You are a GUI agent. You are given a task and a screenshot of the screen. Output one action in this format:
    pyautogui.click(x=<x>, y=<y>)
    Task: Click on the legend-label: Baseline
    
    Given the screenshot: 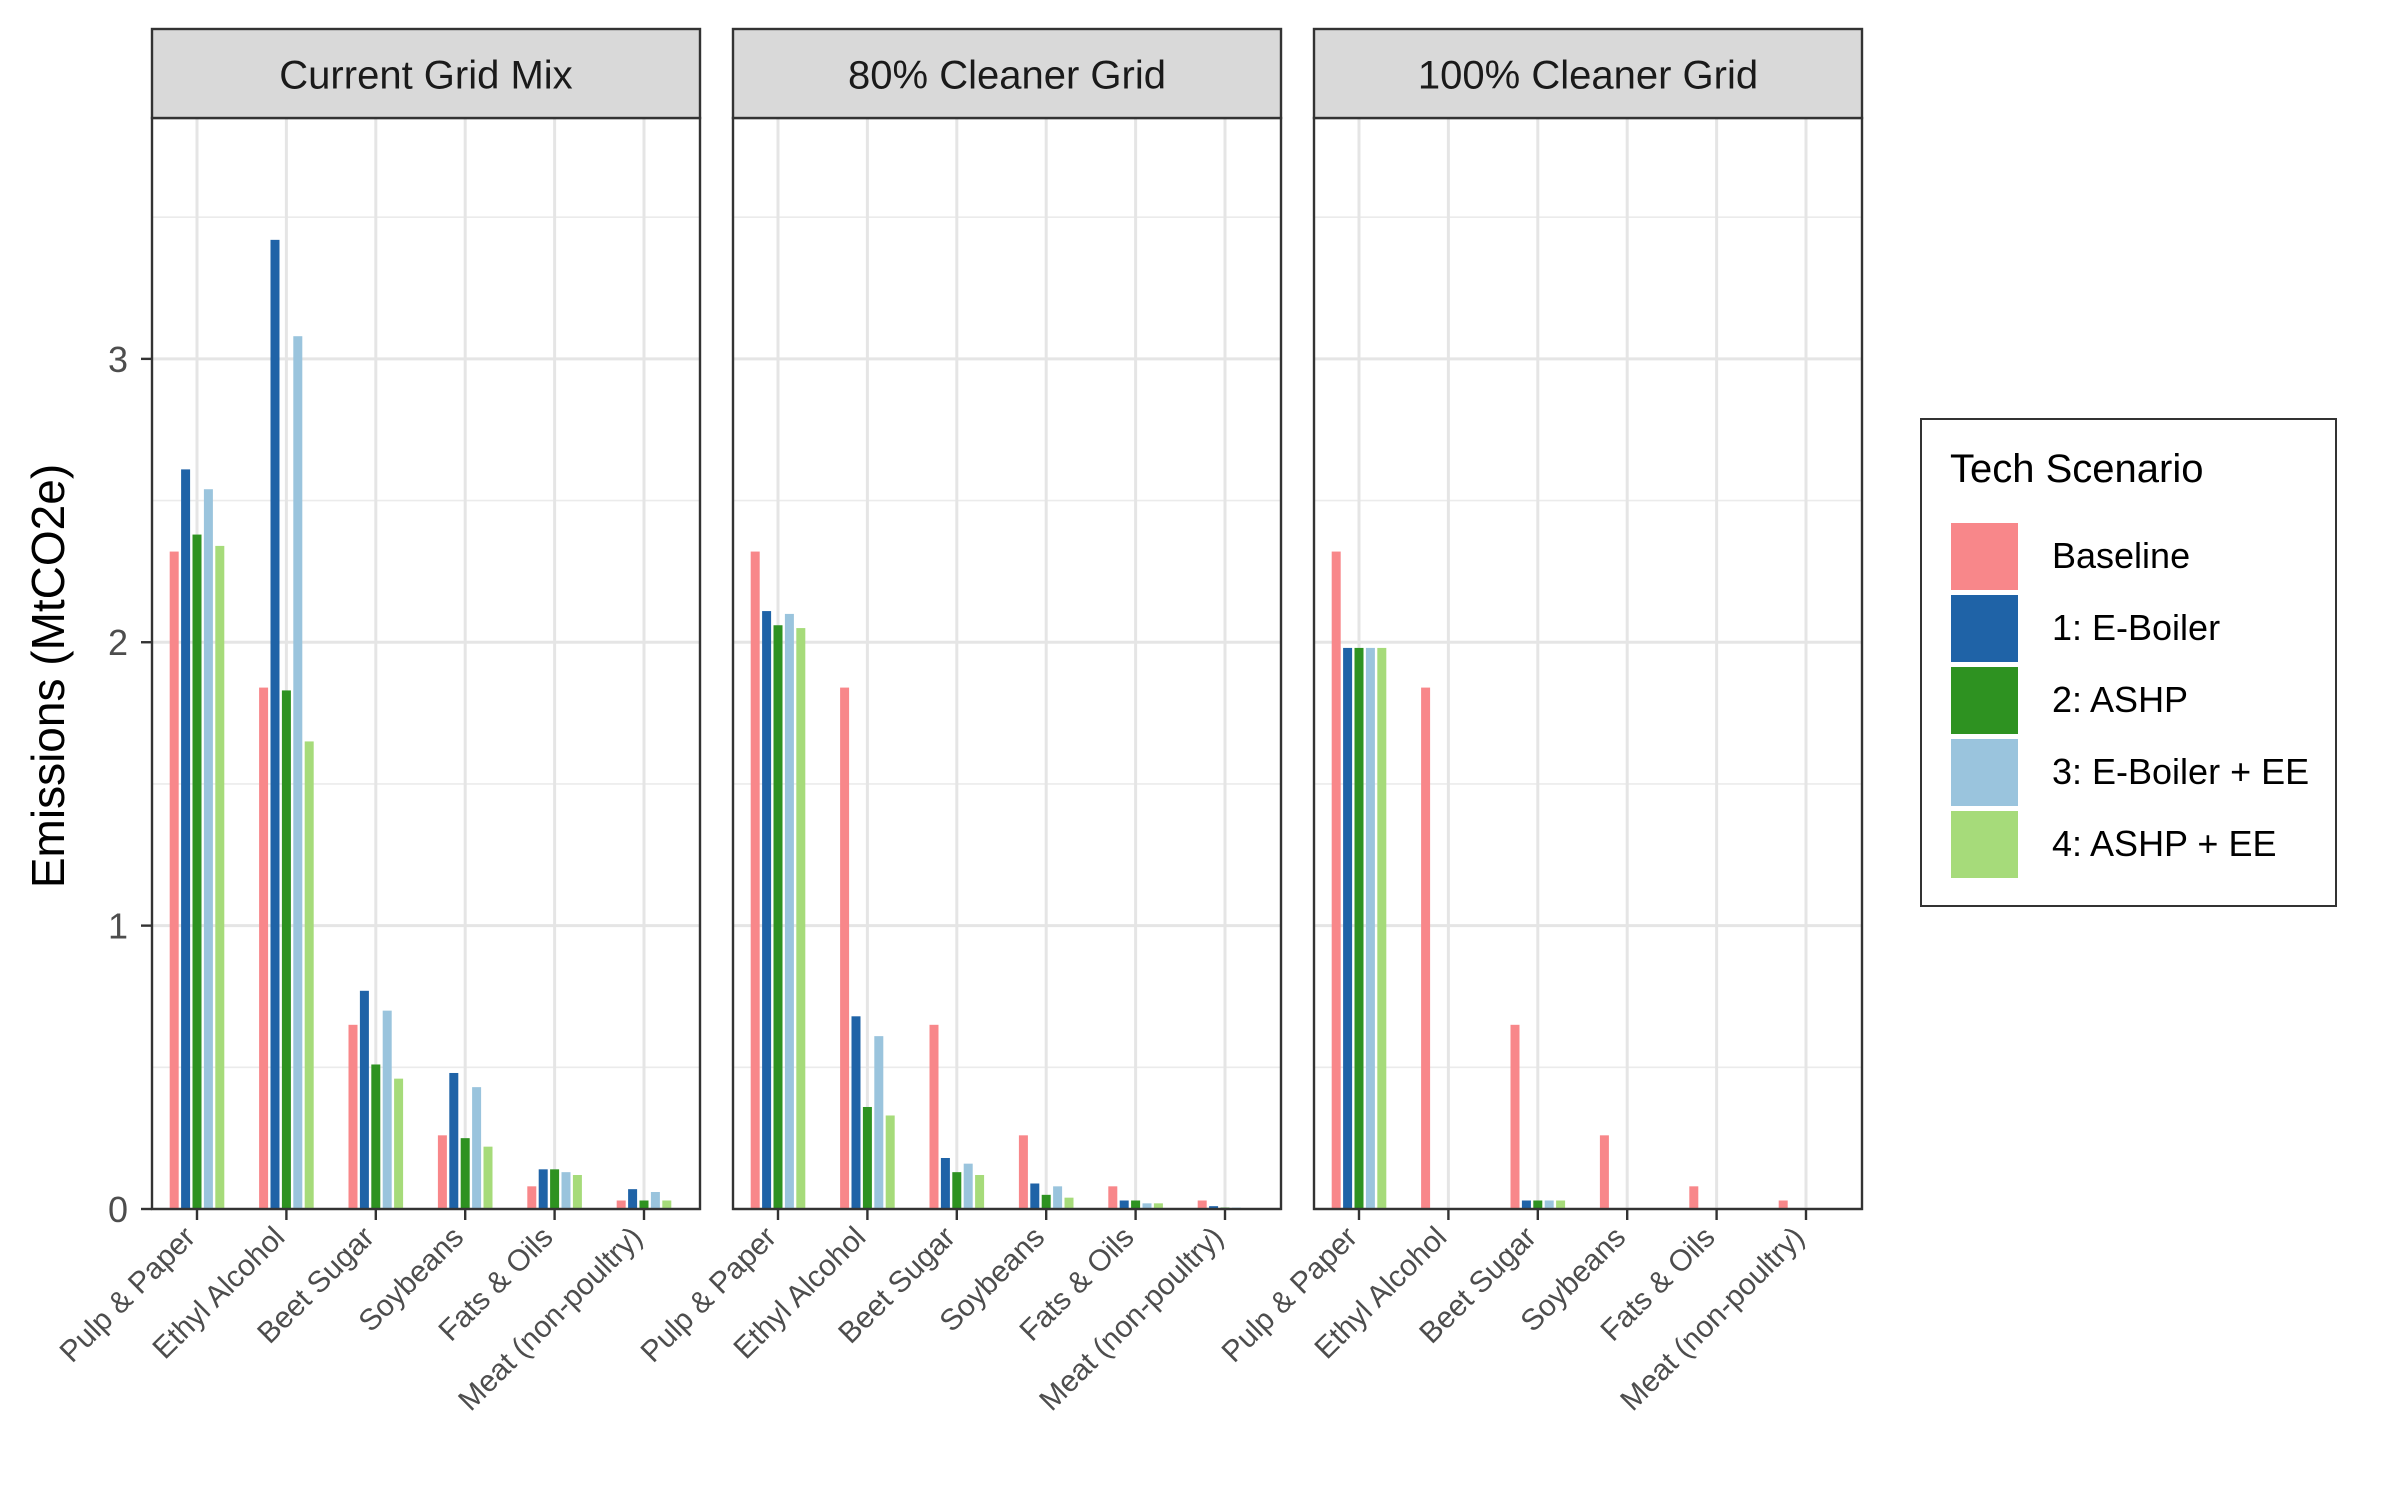 What is the action you would take?
    pyautogui.click(x=2121, y=555)
    